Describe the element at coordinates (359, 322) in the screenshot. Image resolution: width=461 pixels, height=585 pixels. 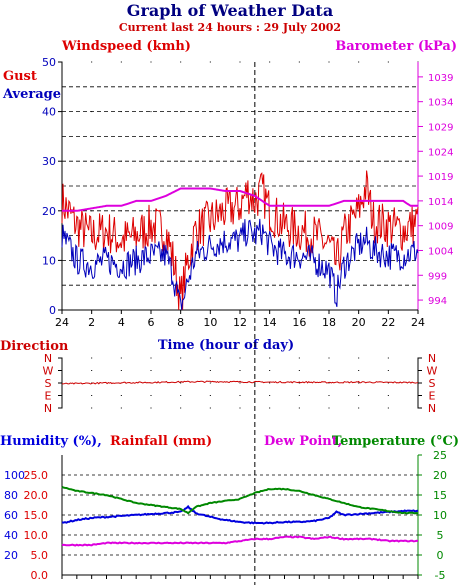
I see `time-tick-label: 20` at that location.